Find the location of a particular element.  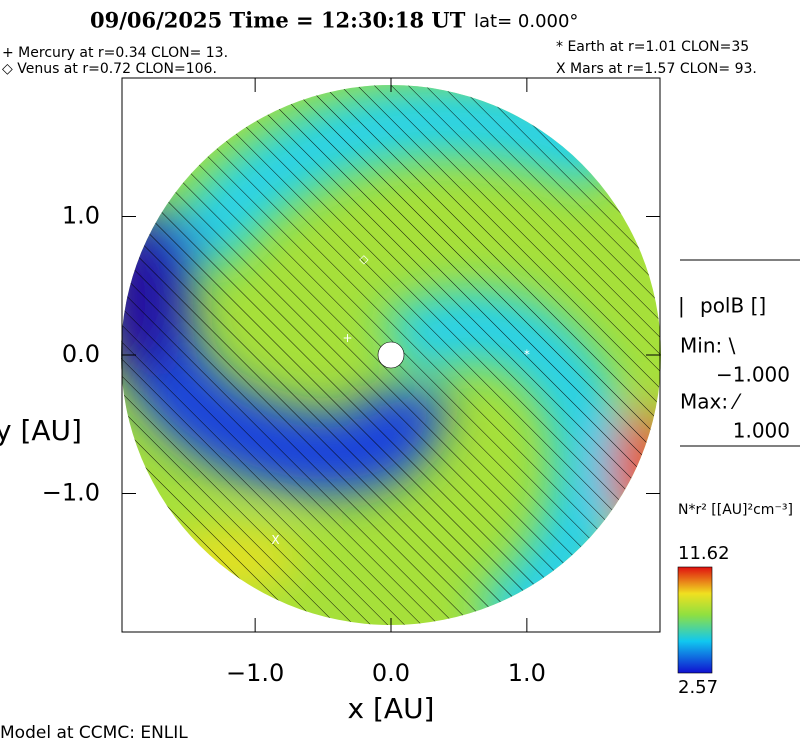

colorbar is located at coordinates (695, 620).